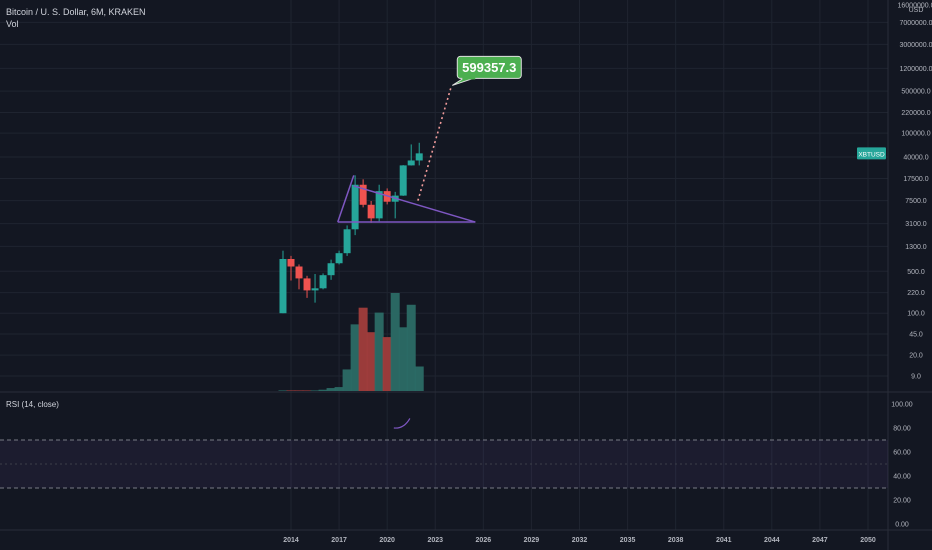 The height and width of the screenshot is (550, 932). Describe the element at coordinates (32, 404) in the screenshot. I see `rsi-title: RSI (14, close)` at that location.